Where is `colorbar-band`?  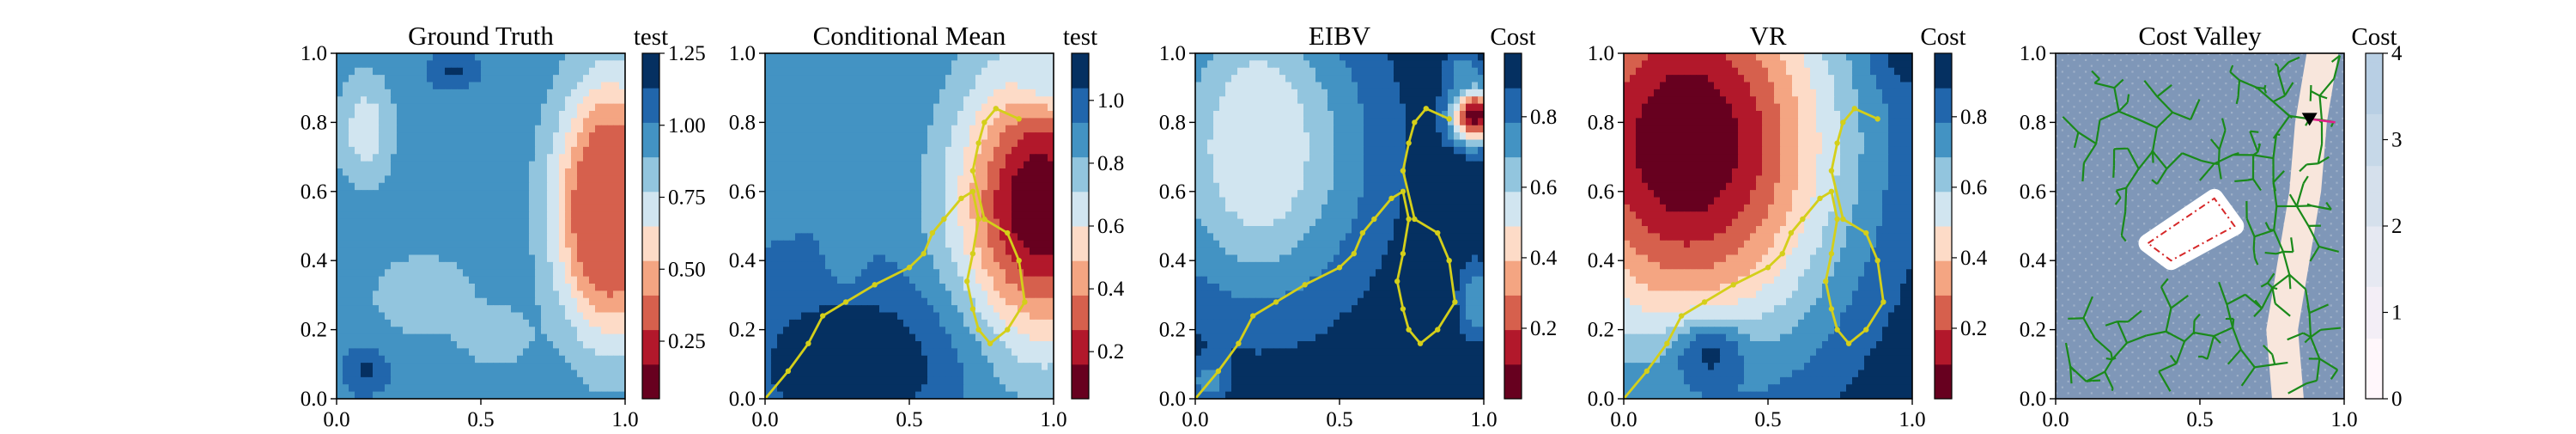 colorbar-band is located at coordinates (651, 312).